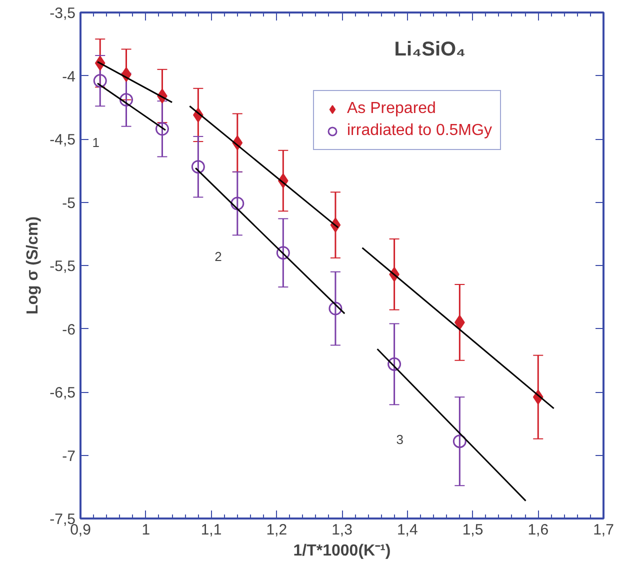 The width and height of the screenshot is (617, 588). What do you see at coordinates (69, 329) in the screenshot?
I see `y-tick-label: -6` at bounding box center [69, 329].